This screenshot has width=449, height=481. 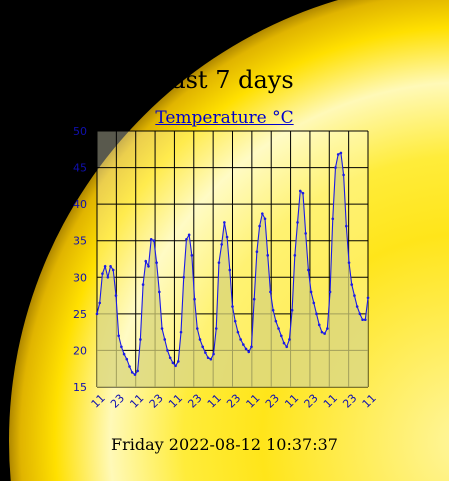 I want to click on page-title: Last 7 days, so click(x=224, y=80).